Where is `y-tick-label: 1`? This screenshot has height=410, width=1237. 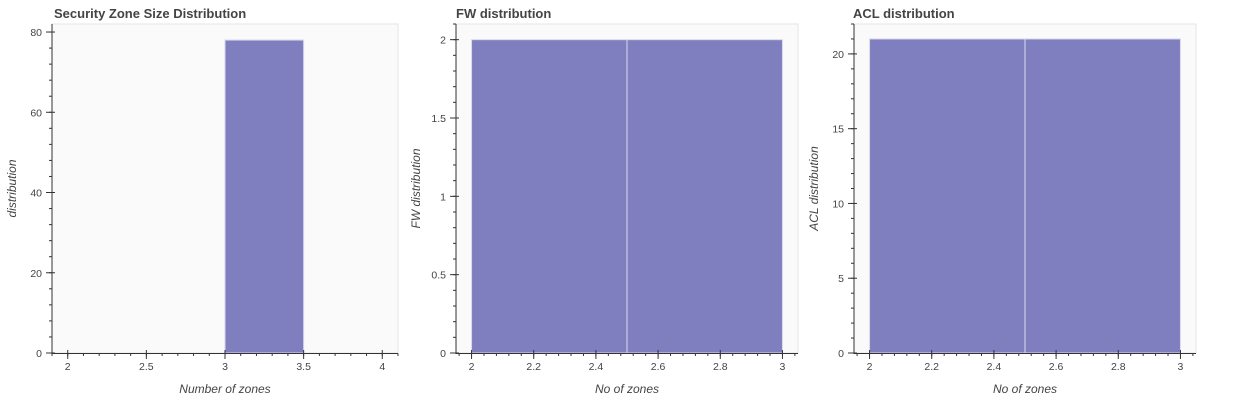 y-tick-label: 1 is located at coordinates (443, 197).